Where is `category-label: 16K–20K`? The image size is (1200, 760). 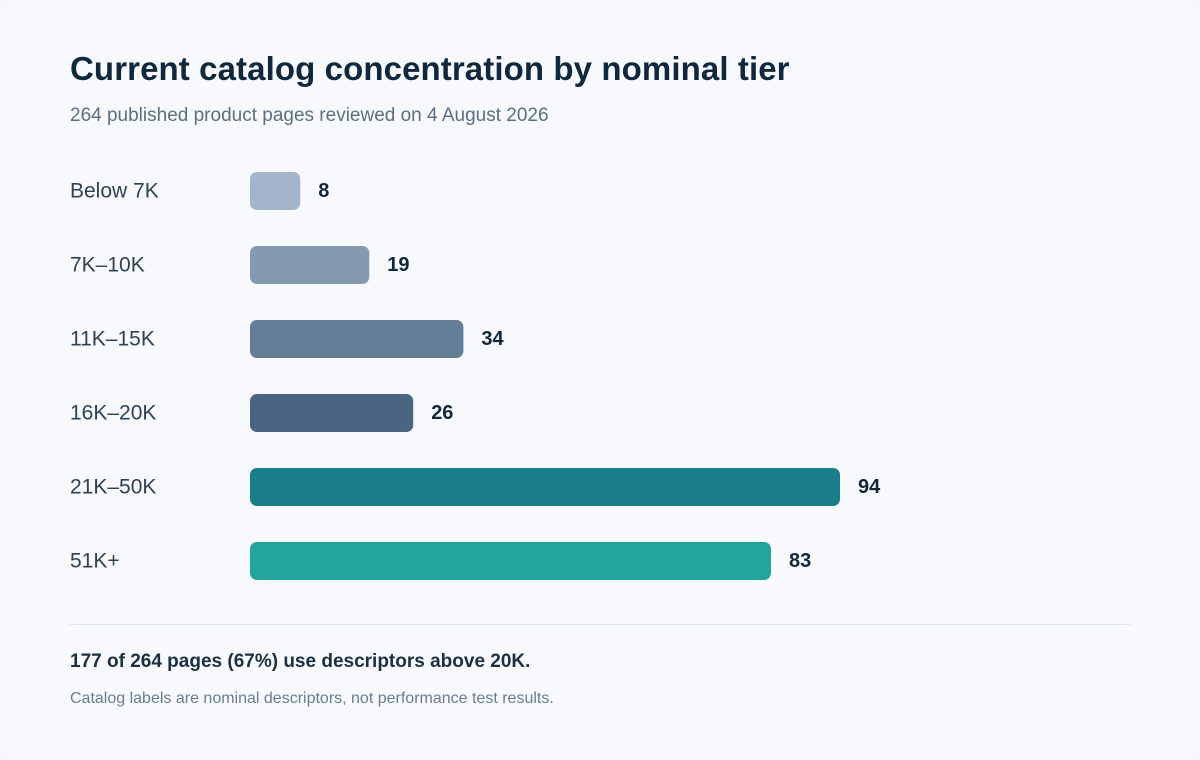 category-label: 16K–20K is located at coordinates (113, 413).